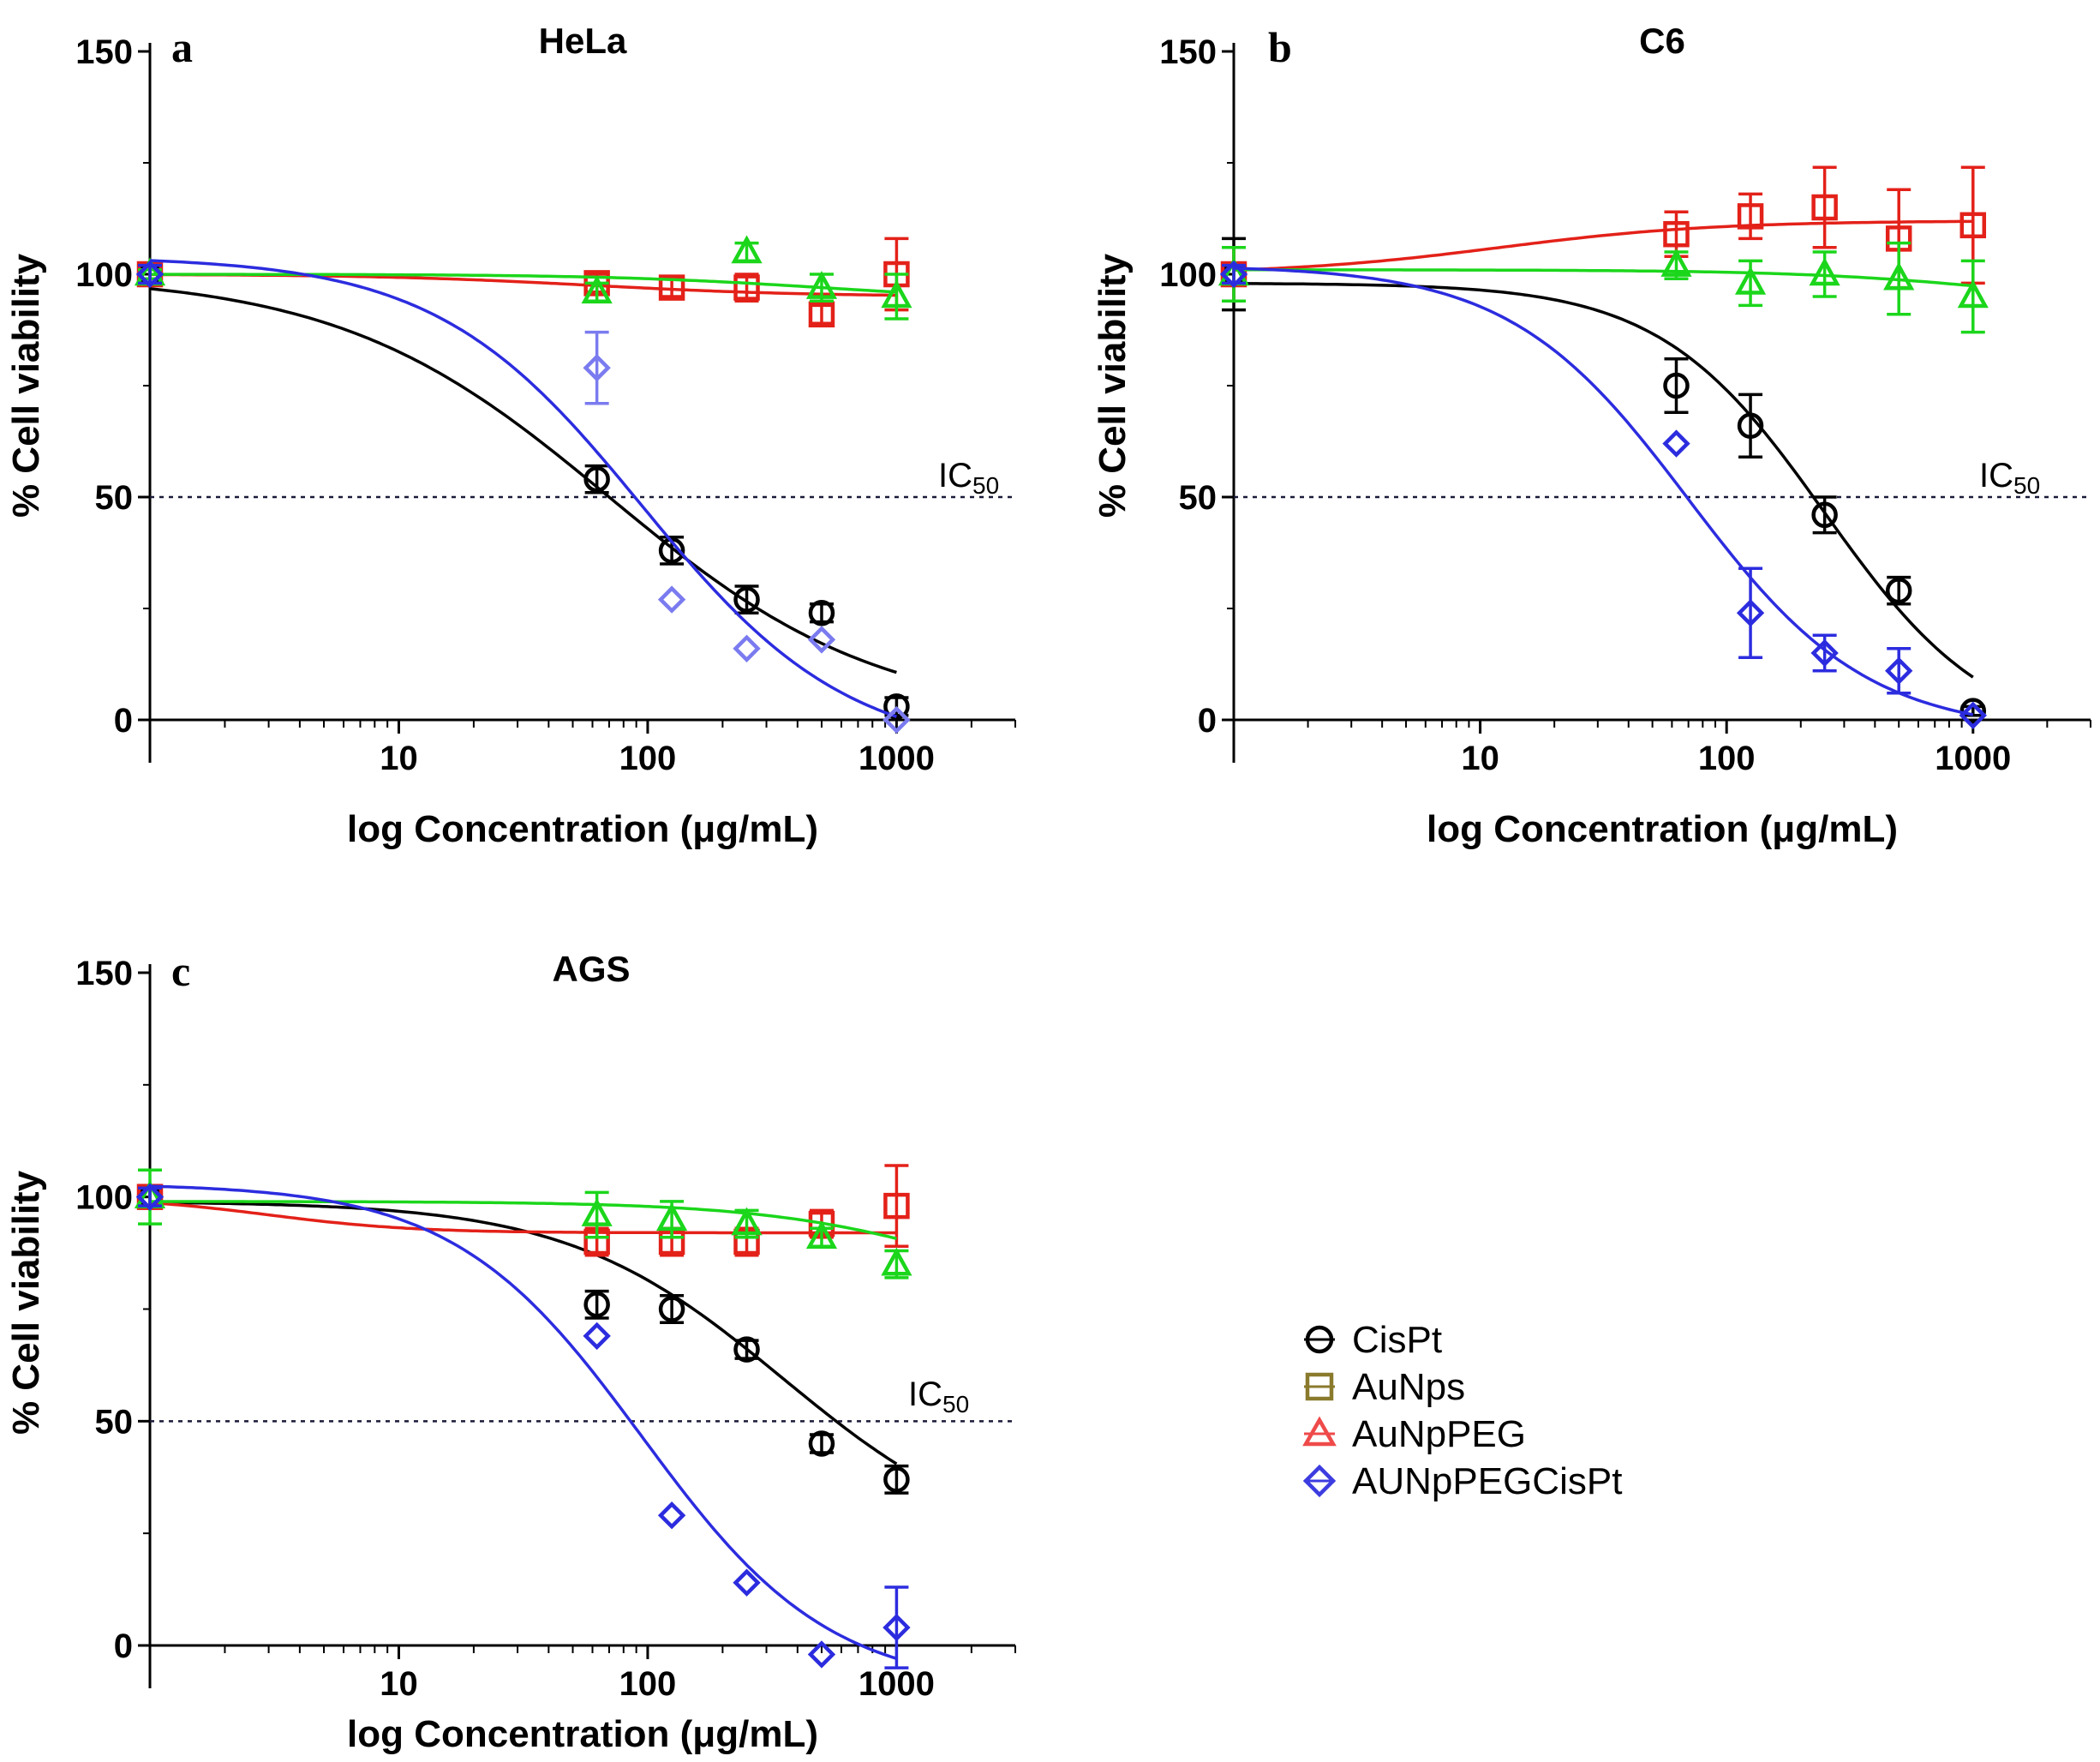 This screenshot has width=2100, height=1762. I want to click on legend-marker-triangle, so click(1319, 1431).